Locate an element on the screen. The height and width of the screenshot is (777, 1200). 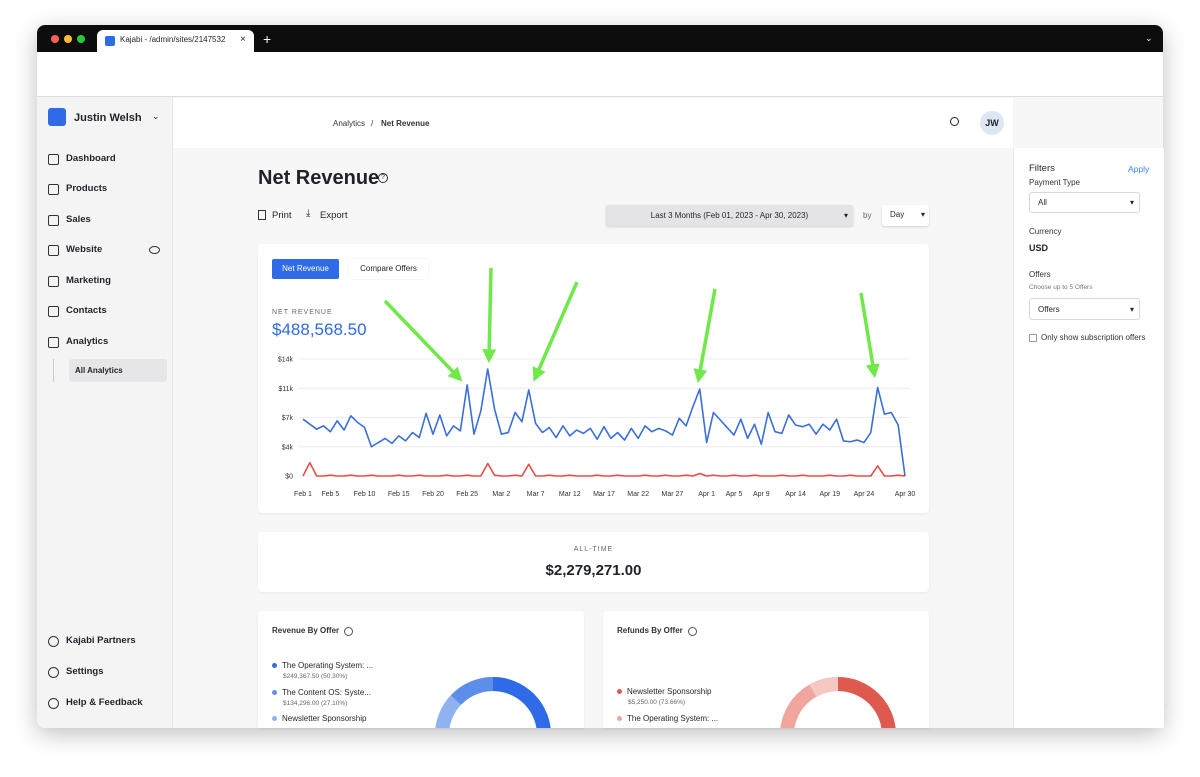
x-tick-label: Apr 19 is located at coordinates (829, 494).